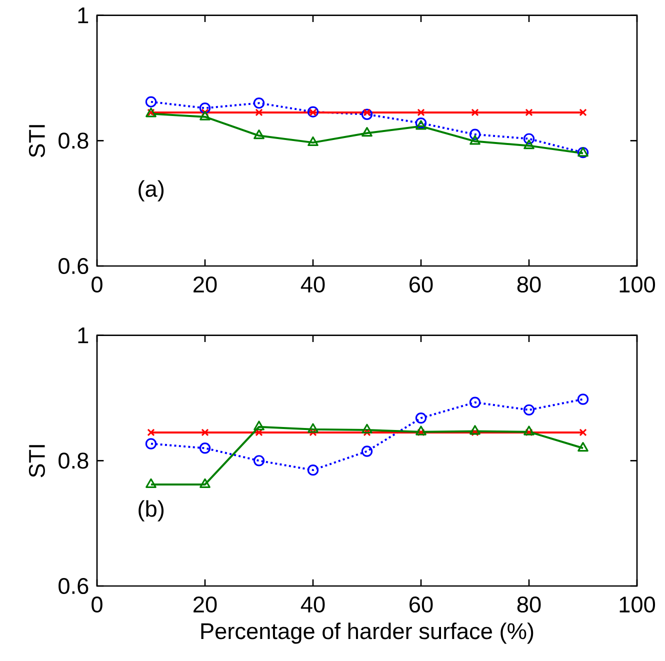 This screenshot has width=665, height=661. What do you see at coordinates (151, 511) in the screenshot?
I see `annotation: (b)` at bounding box center [151, 511].